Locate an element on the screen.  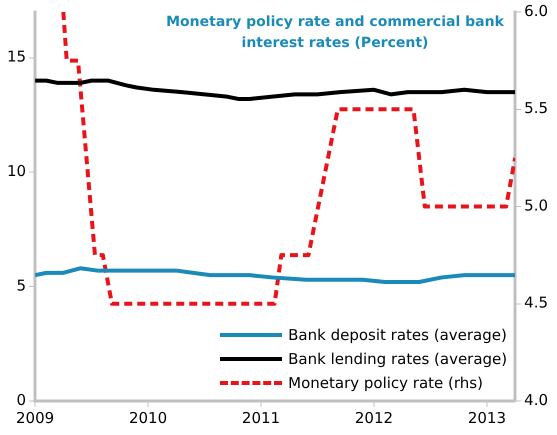
y-tick-label: 5 is located at coordinates (21, 285).